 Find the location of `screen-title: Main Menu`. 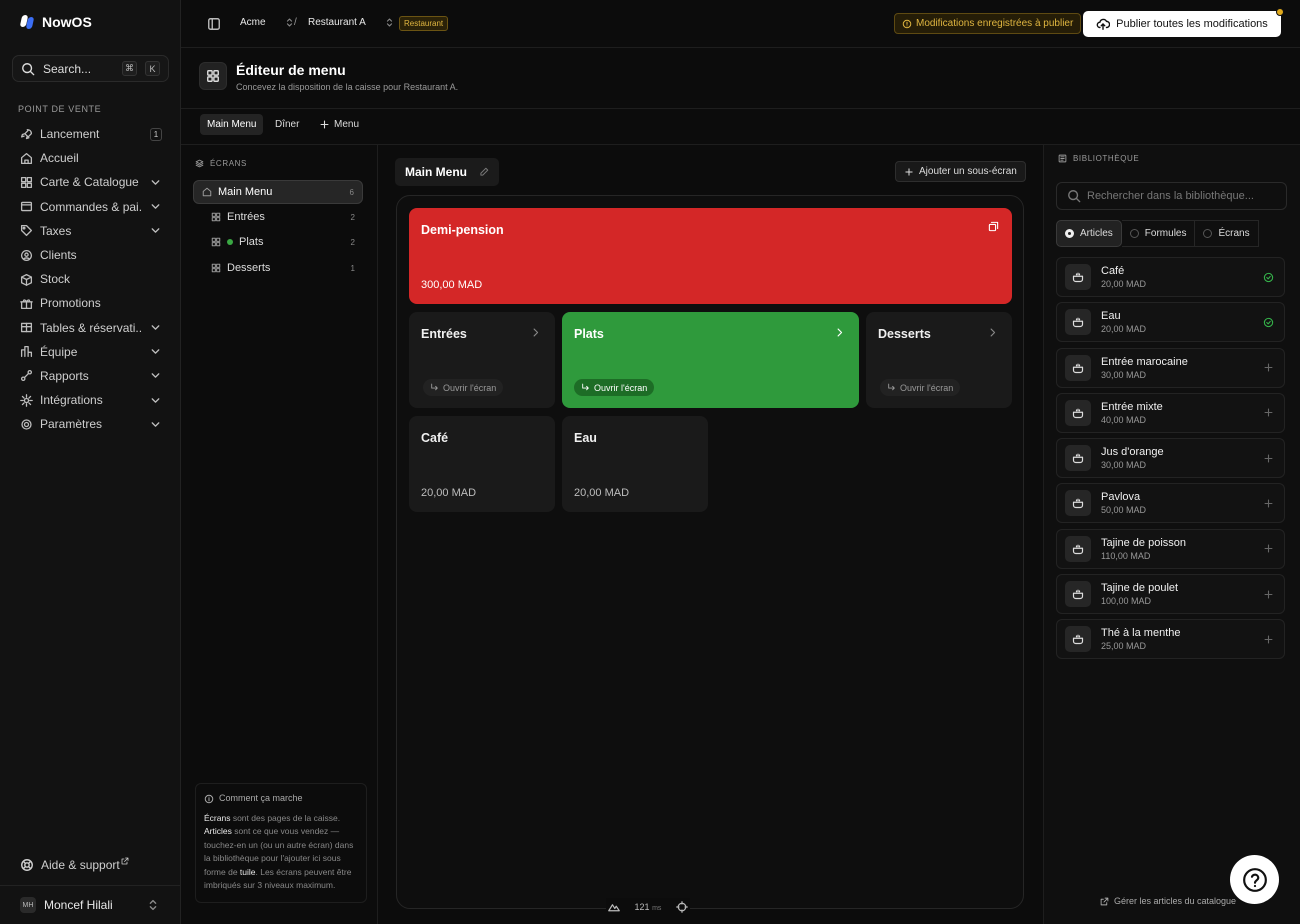

screen-title: Main Menu is located at coordinates (447, 172).